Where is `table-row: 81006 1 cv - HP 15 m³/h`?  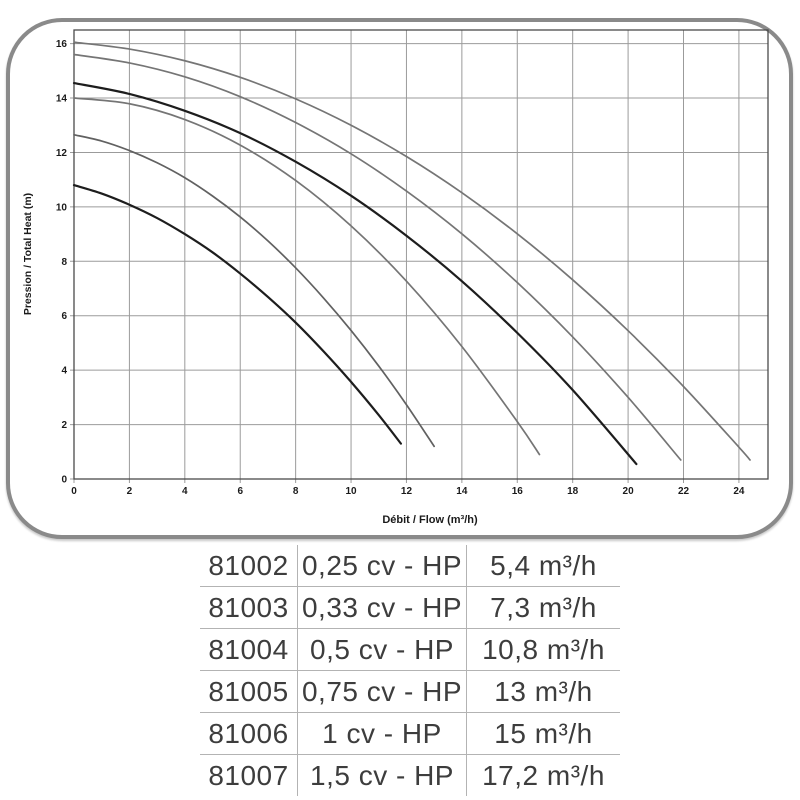 table-row: 81006 1 cv - HP 15 m³/h is located at coordinates (410, 733).